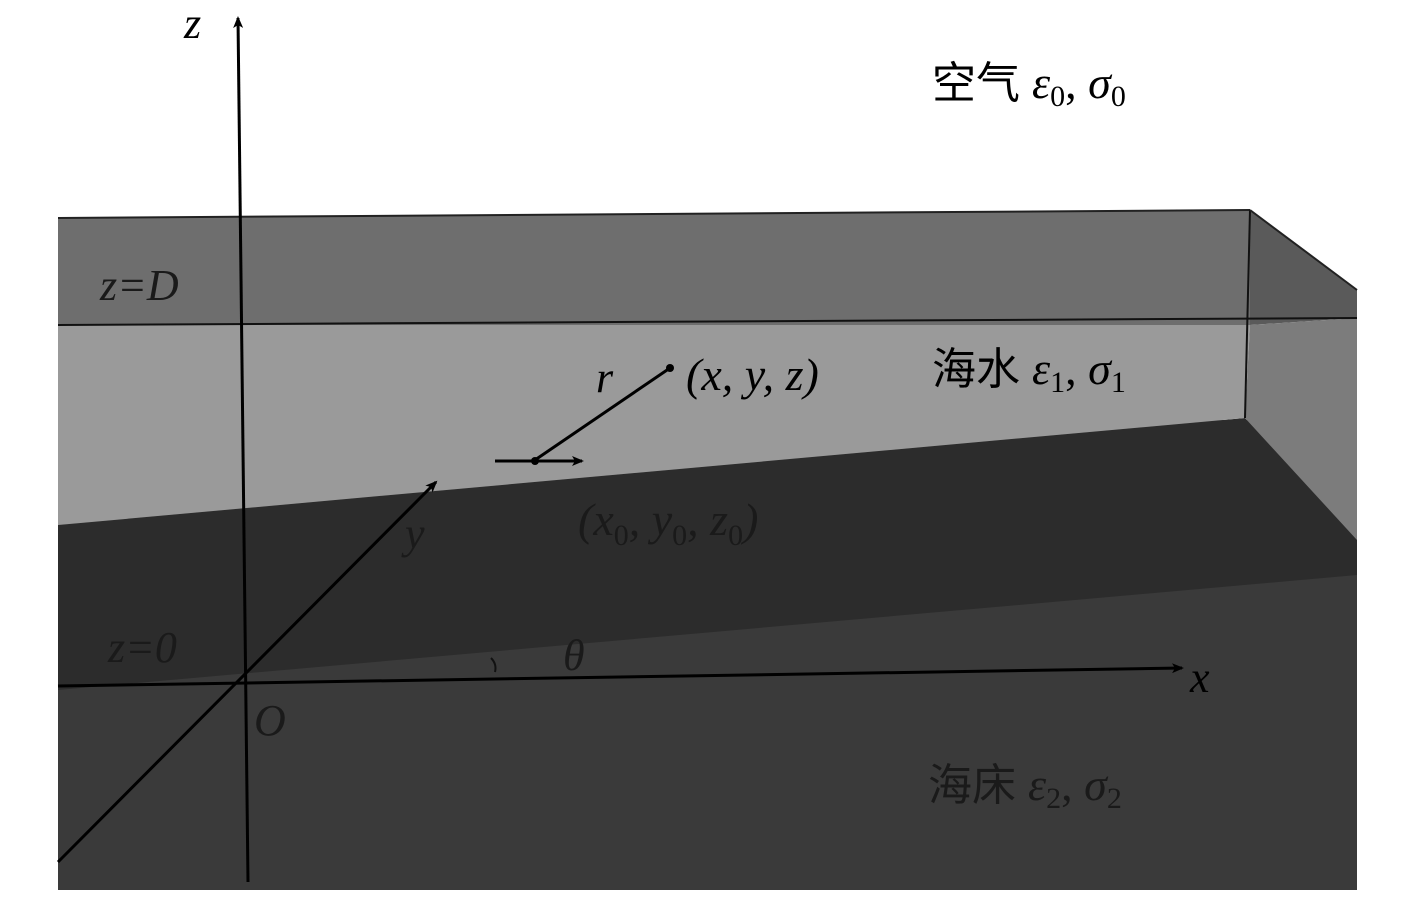 This screenshot has width=1417, height=898. What do you see at coordinates (139, 285) in the screenshot?
I see `surface-label: z=D` at bounding box center [139, 285].